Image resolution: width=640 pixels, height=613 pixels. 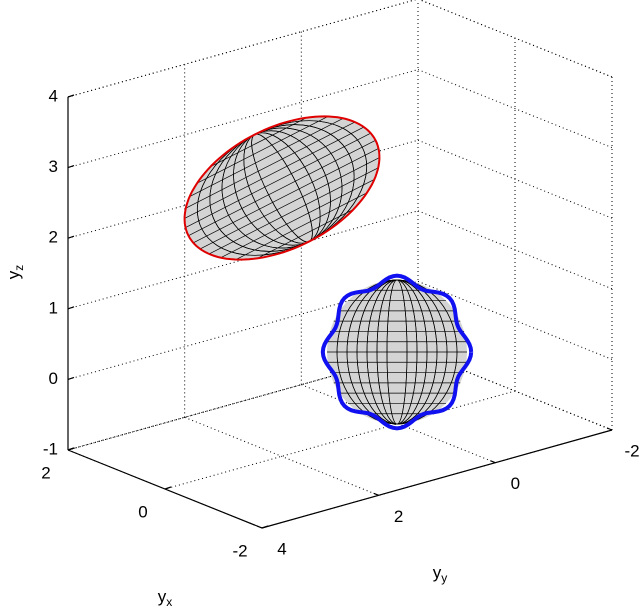 What do you see at coordinates (444, 578) in the screenshot?
I see `y-axis-label-sub: y` at bounding box center [444, 578].